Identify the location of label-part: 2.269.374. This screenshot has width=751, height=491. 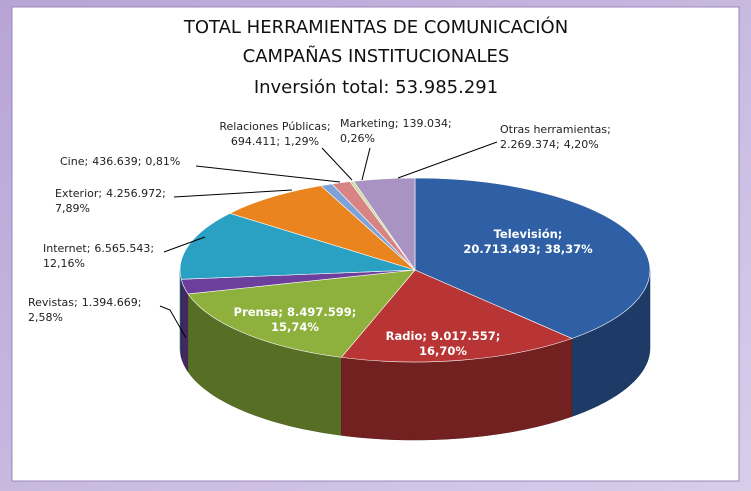
(528, 144).